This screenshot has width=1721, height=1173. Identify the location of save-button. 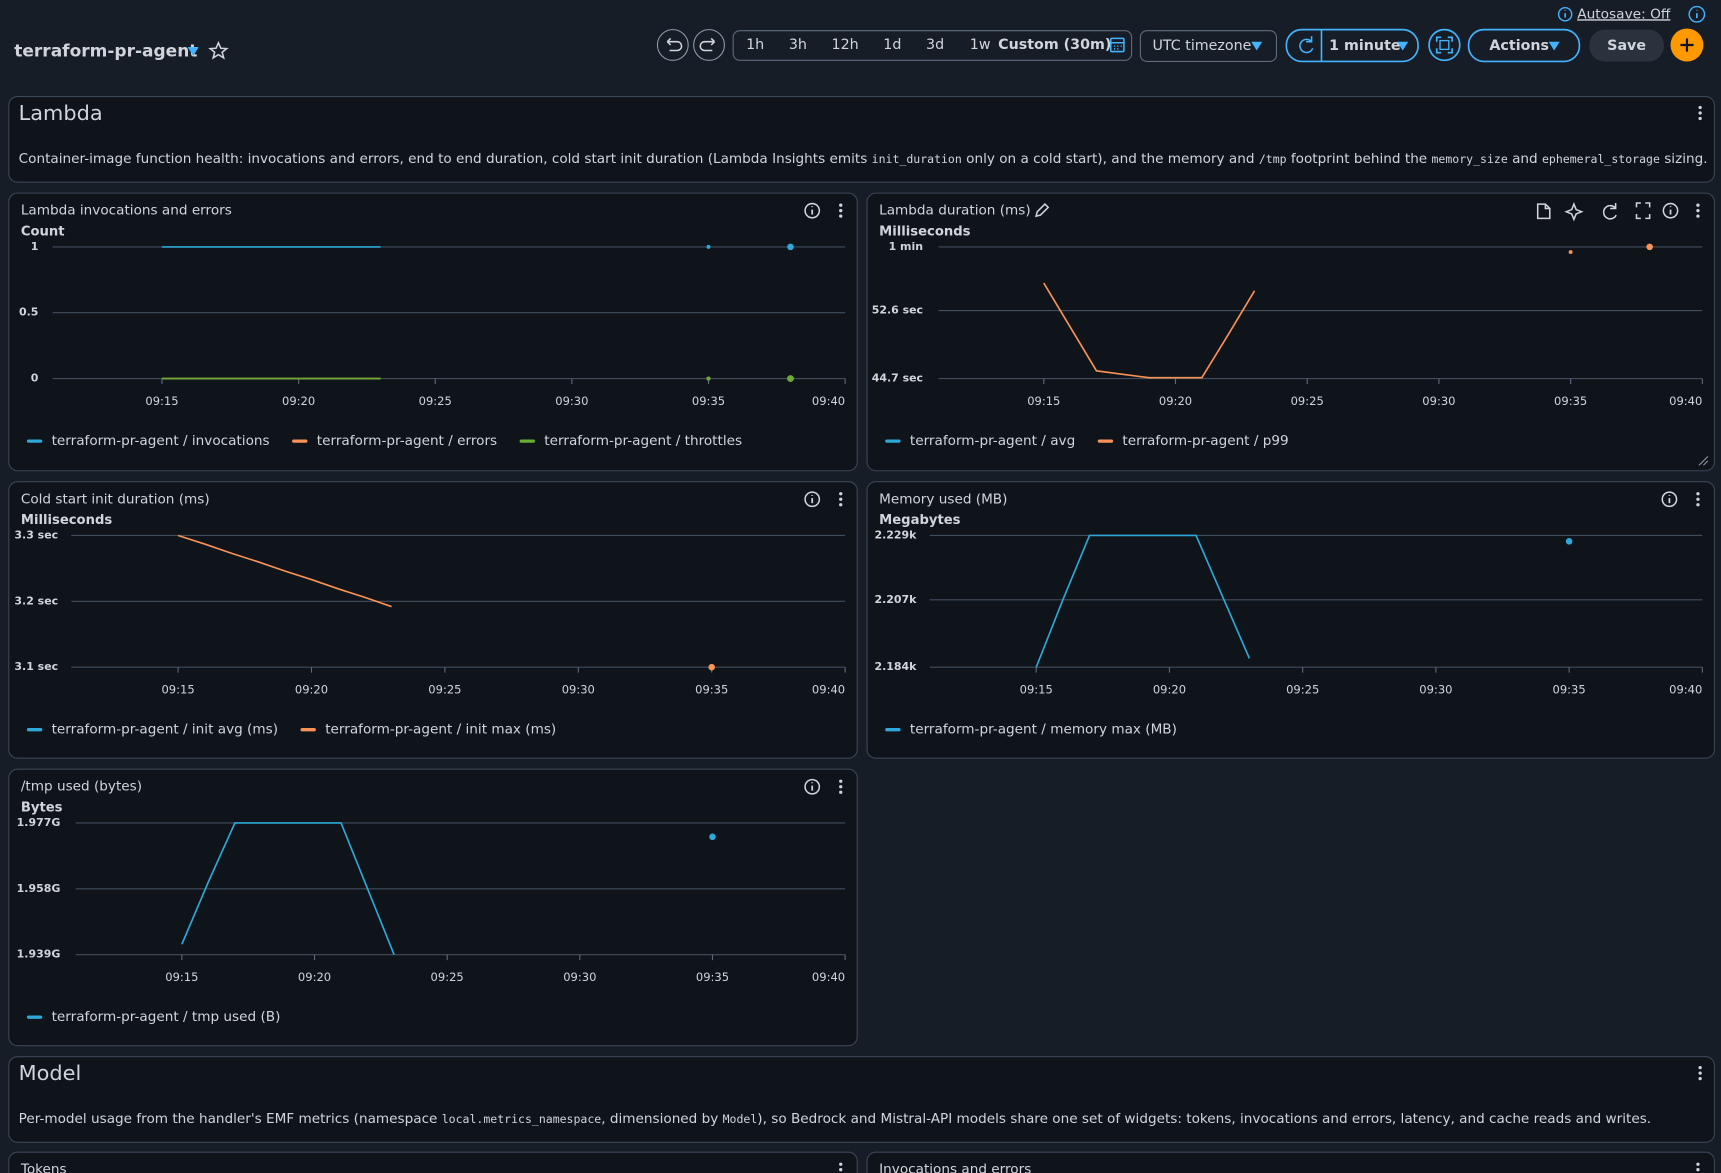
(1626, 45).